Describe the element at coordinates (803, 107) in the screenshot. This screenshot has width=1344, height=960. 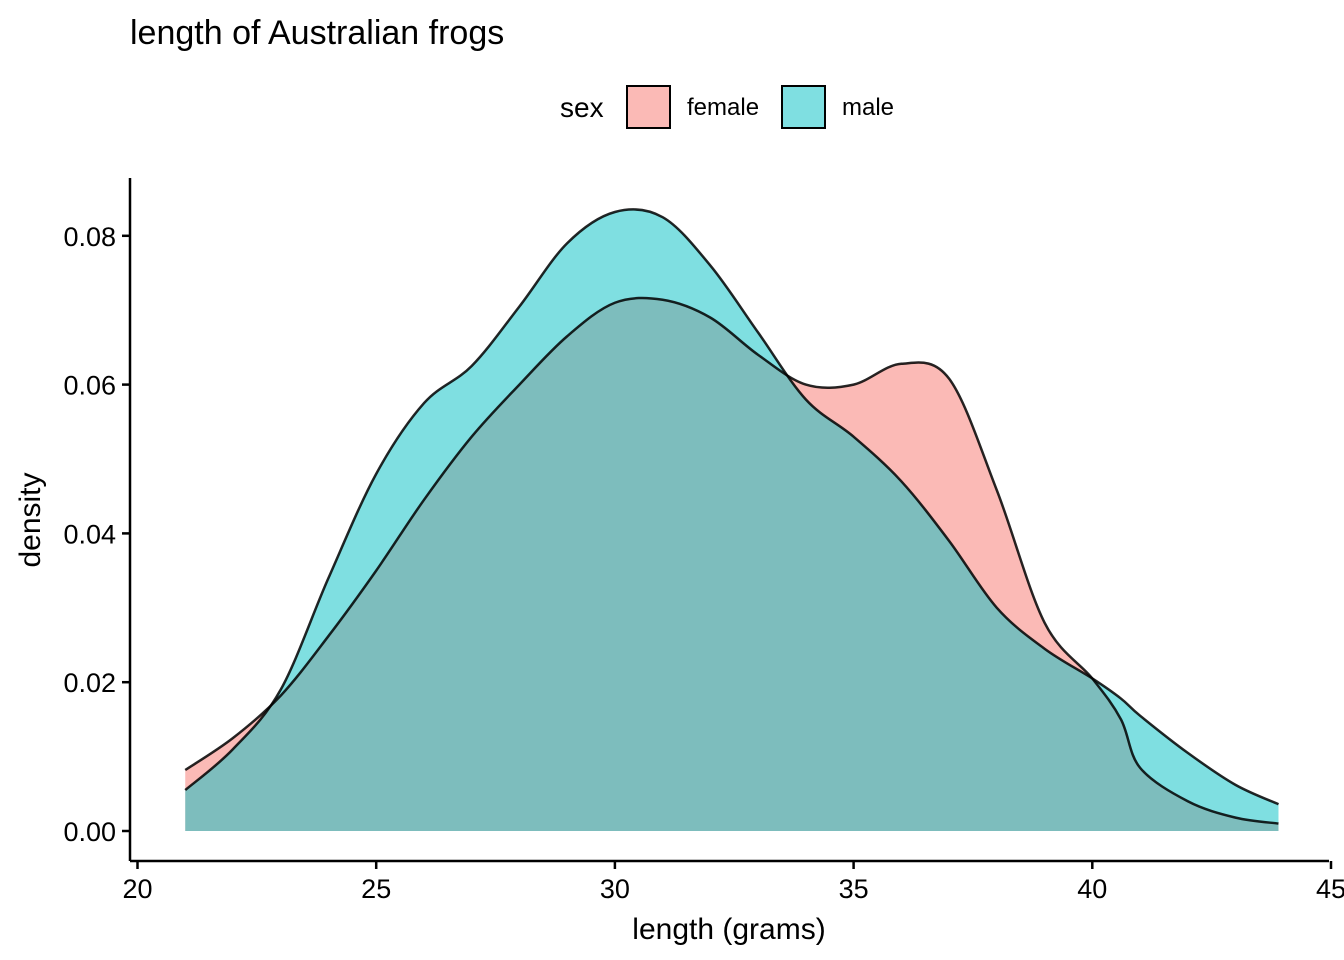
I see `legend-key-male` at that location.